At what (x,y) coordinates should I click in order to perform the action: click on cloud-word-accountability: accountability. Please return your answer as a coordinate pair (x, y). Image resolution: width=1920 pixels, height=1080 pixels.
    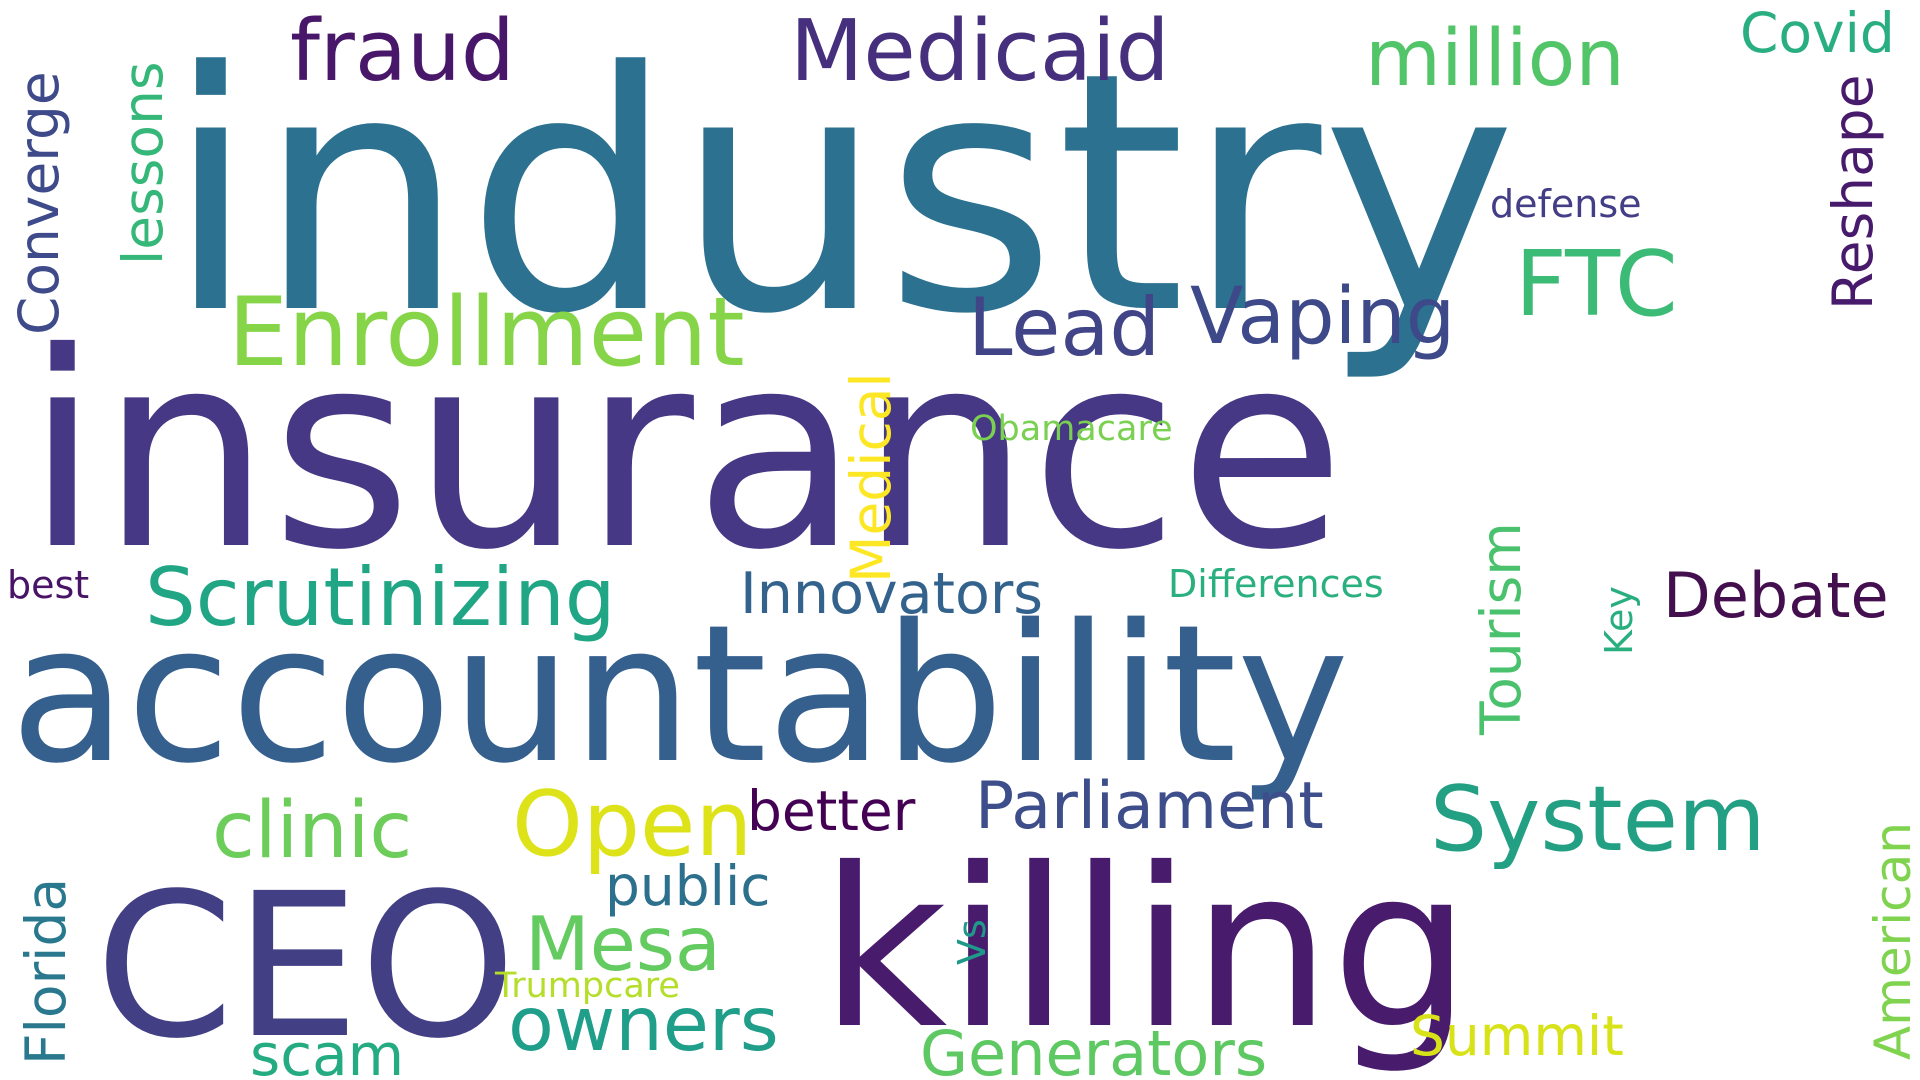
    Looking at the image, I should click on (679, 694).